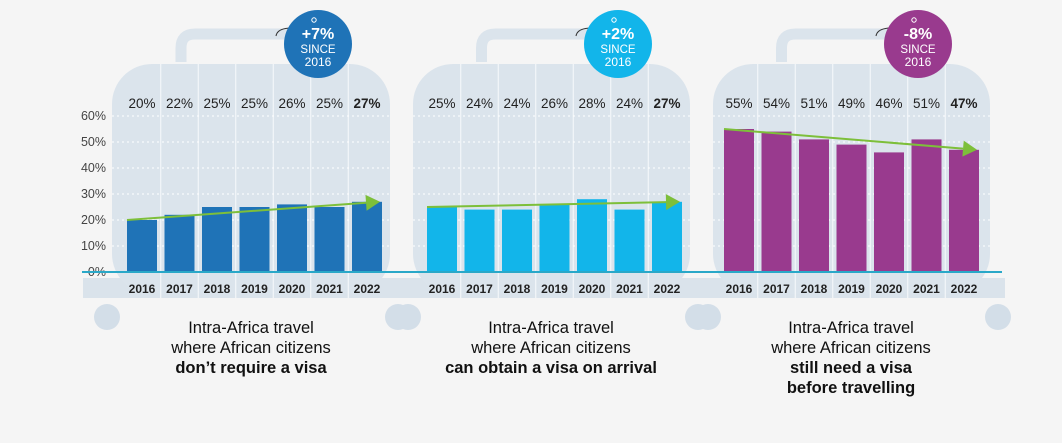 This screenshot has height=443, width=1062. What do you see at coordinates (851, 388) in the screenshot?
I see `caption-emphasis: before travelling` at bounding box center [851, 388].